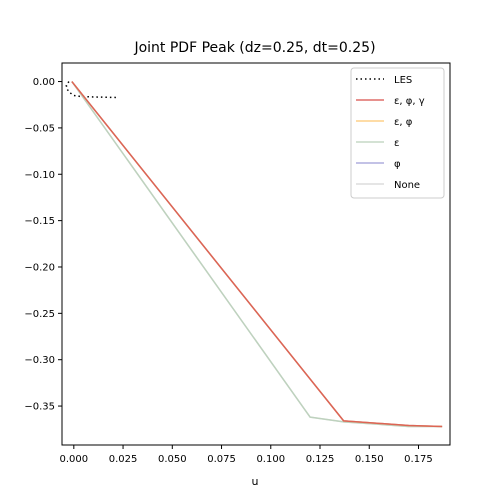 This screenshot has height=500, width=500. What do you see at coordinates (418, 459) in the screenshot?
I see `x-tick-label: 0.175` at bounding box center [418, 459].